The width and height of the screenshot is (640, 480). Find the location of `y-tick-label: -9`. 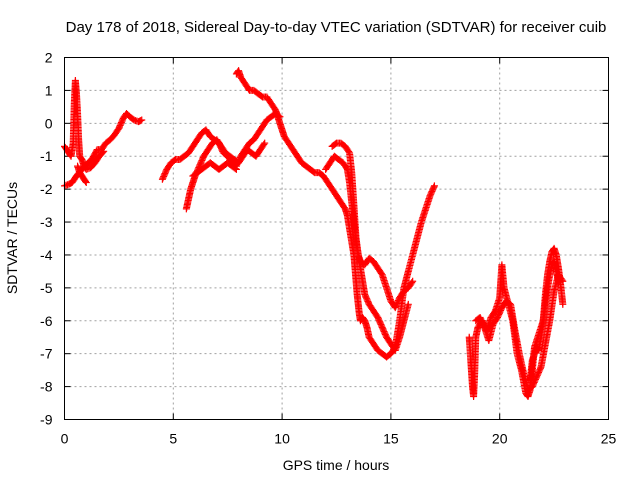

y-tick-label: -9 is located at coordinates (46, 420).